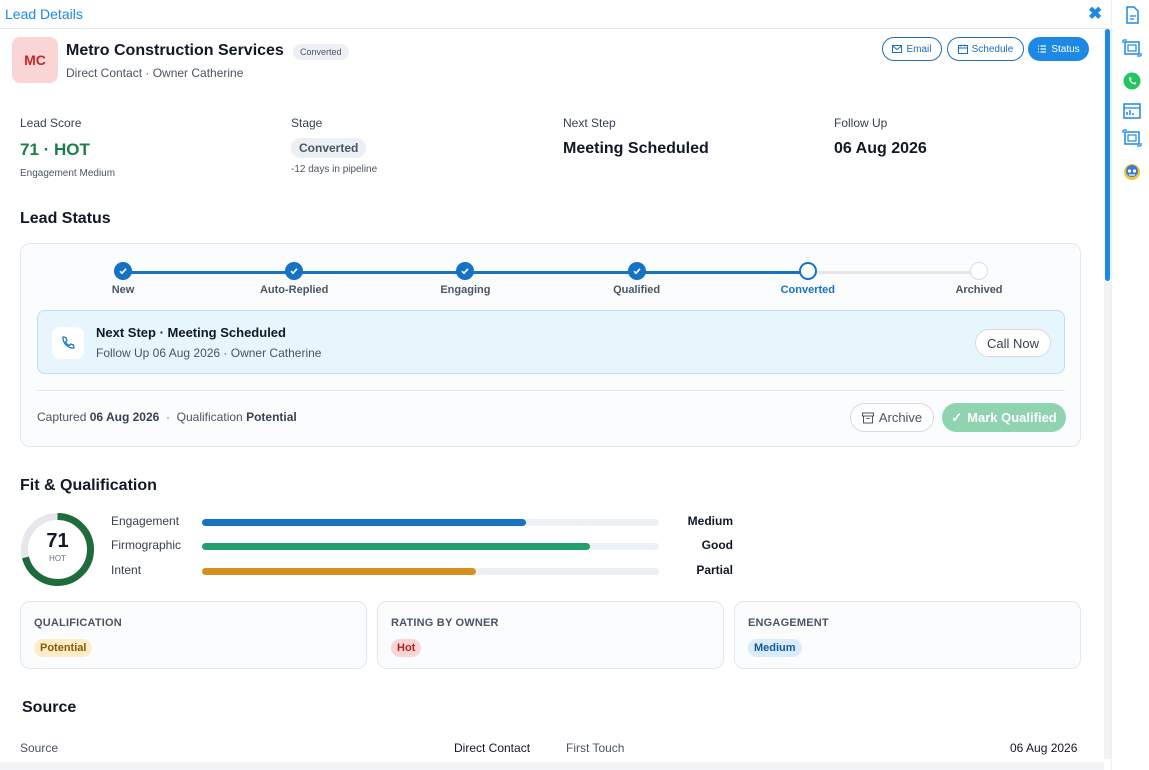 The width and height of the screenshot is (1149, 770). Describe the element at coordinates (294, 279) in the screenshot. I see `status-step: Auto-Replied` at that location.